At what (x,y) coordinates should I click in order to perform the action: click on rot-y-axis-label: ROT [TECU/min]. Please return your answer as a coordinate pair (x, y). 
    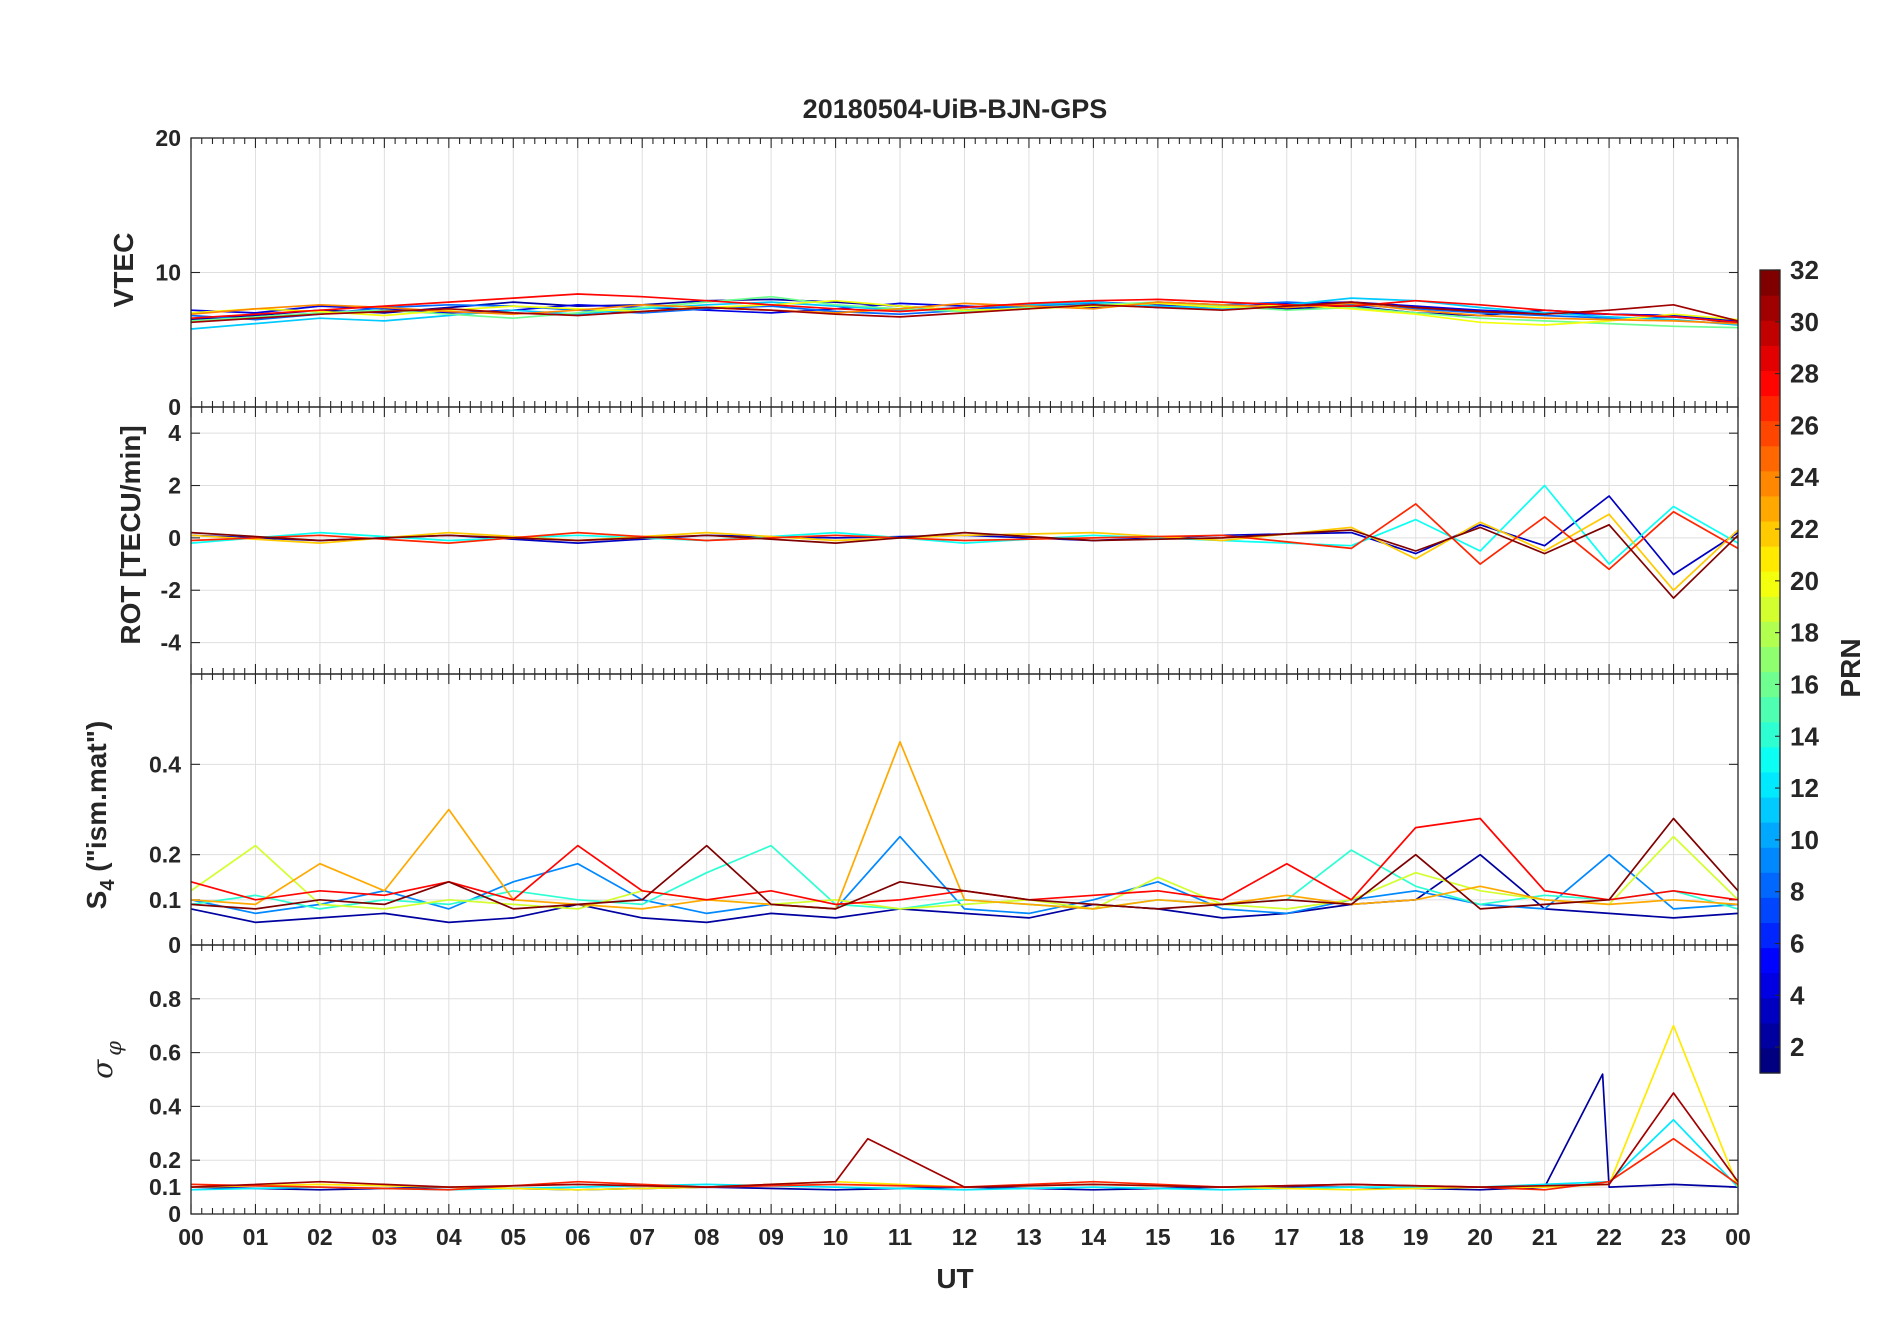
    Looking at the image, I should click on (130, 534).